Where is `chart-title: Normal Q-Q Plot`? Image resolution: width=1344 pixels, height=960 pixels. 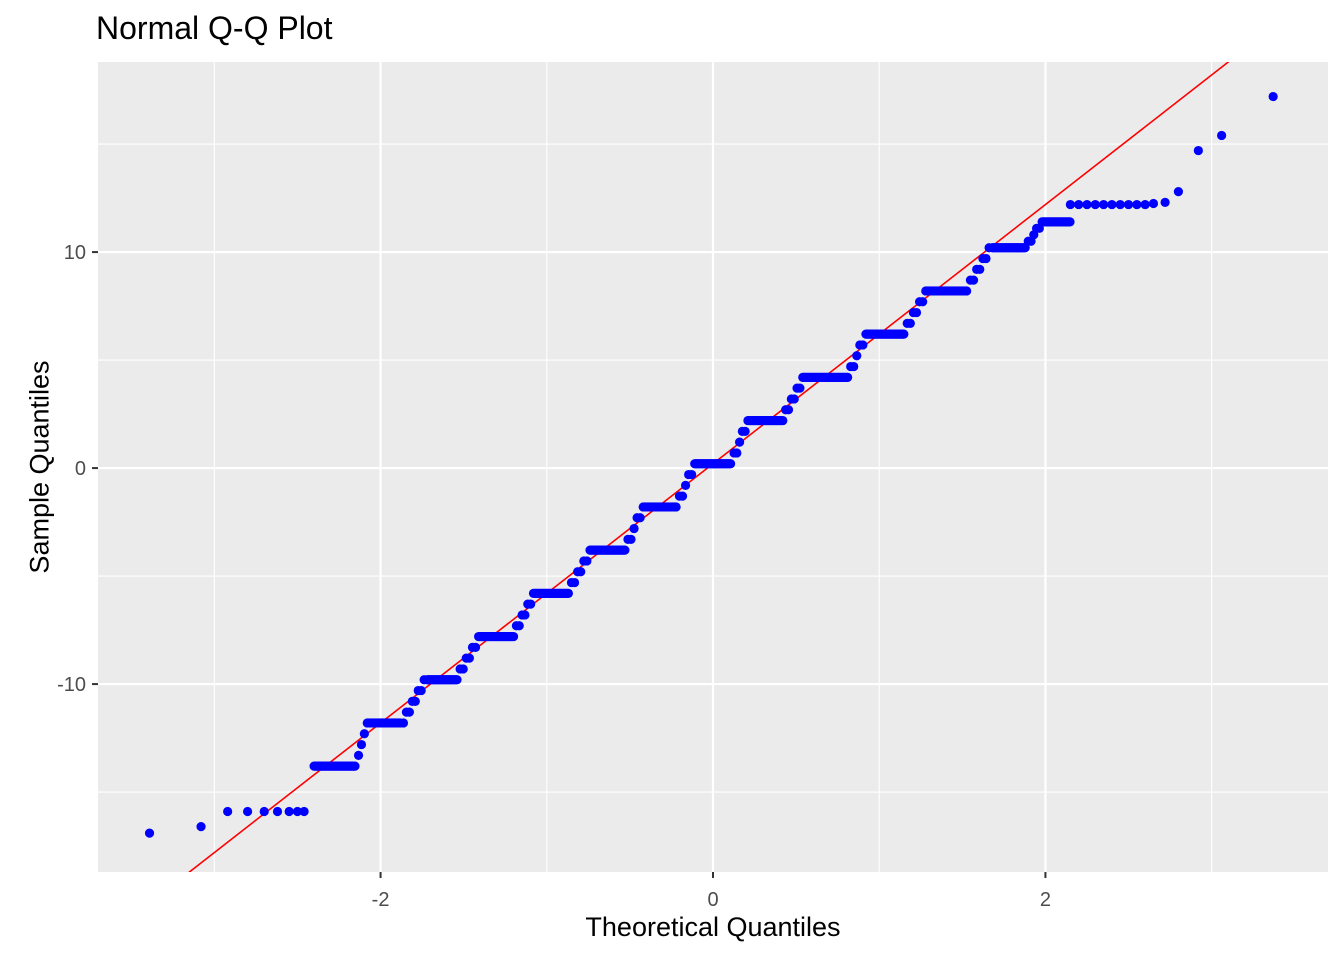
chart-title: Normal Q-Q Plot is located at coordinates (214, 28).